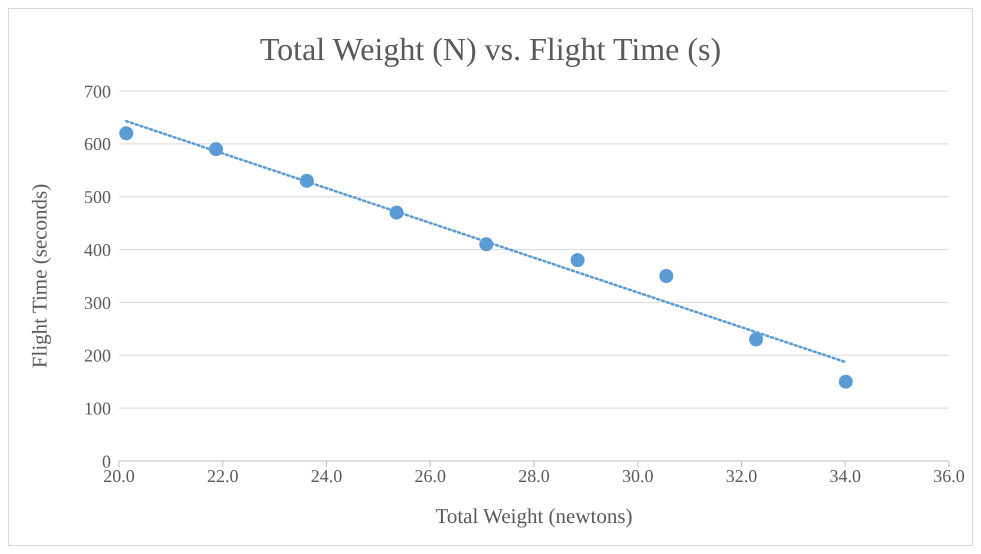 Image resolution: width=981 pixels, height=554 pixels. Describe the element at coordinates (39, 276) in the screenshot. I see `y-axis-title: Flight Time (seconds)` at that location.